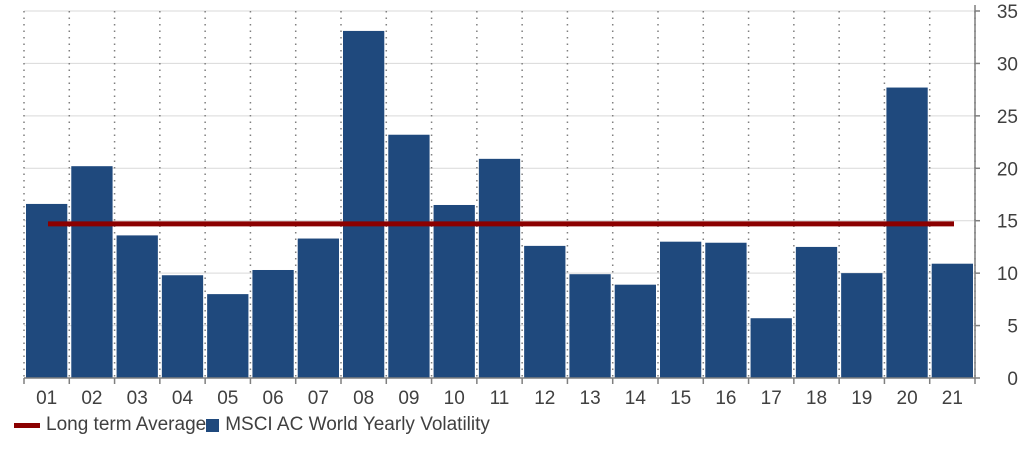 The width and height of the screenshot is (1024, 468). What do you see at coordinates (363, 398) in the screenshot?
I see `x-tick-label: 08` at bounding box center [363, 398].